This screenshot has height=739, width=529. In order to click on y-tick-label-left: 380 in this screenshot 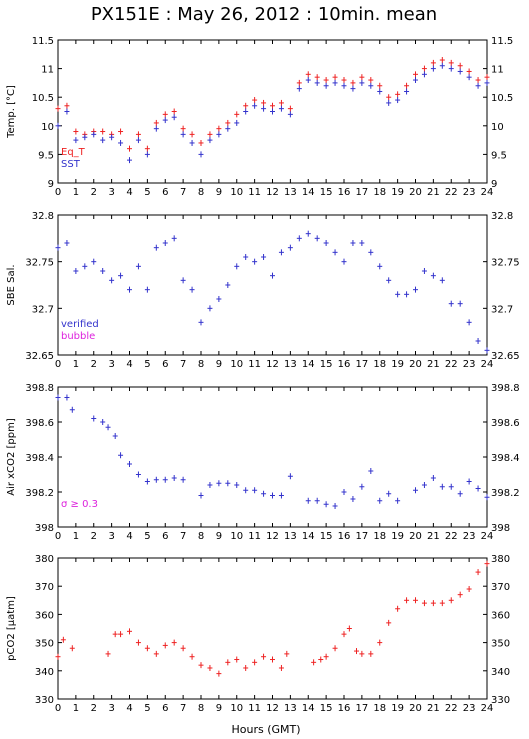, I will do `click(44, 559)`.